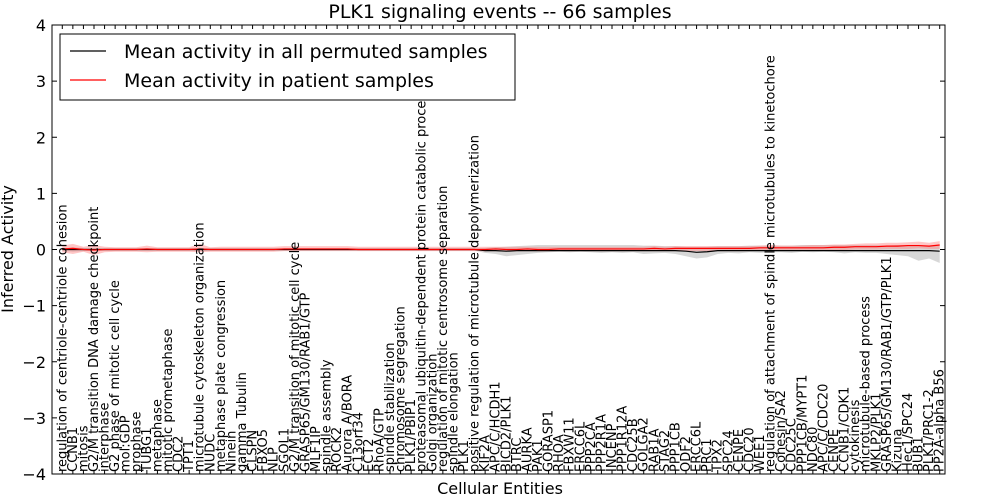  What do you see at coordinates (781, 431) in the screenshot?
I see `entity-label: Cohesin/SA2` at bounding box center [781, 431].